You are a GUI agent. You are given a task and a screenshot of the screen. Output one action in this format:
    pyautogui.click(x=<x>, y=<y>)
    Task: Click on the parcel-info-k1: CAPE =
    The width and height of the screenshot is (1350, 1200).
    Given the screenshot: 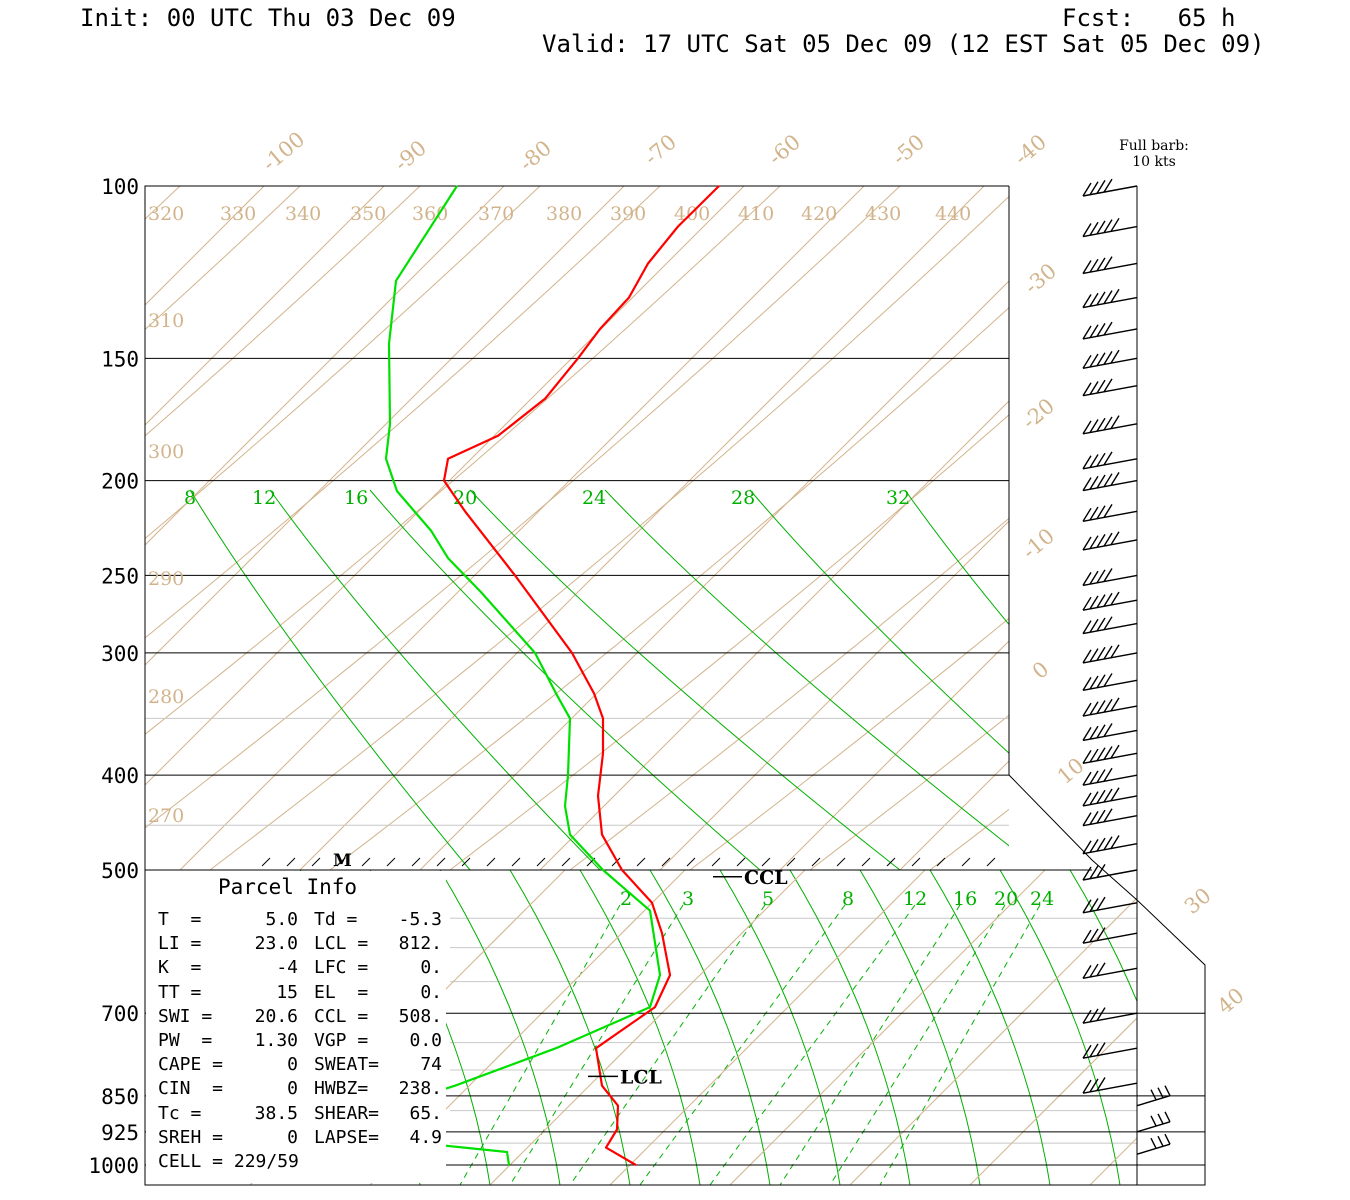 What is the action you would take?
    pyautogui.click(x=191, y=1065)
    